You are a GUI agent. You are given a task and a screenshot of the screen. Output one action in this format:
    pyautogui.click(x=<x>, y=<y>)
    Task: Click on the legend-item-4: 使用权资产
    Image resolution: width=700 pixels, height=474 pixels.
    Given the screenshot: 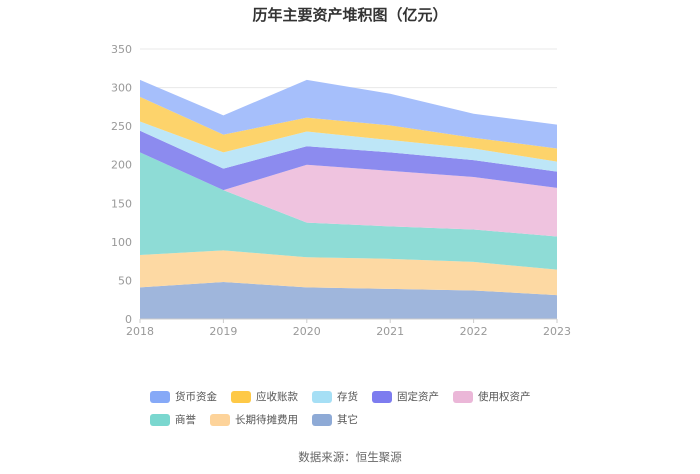 What is the action you would take?
    pyautogui.click(x=492, y=396)
    